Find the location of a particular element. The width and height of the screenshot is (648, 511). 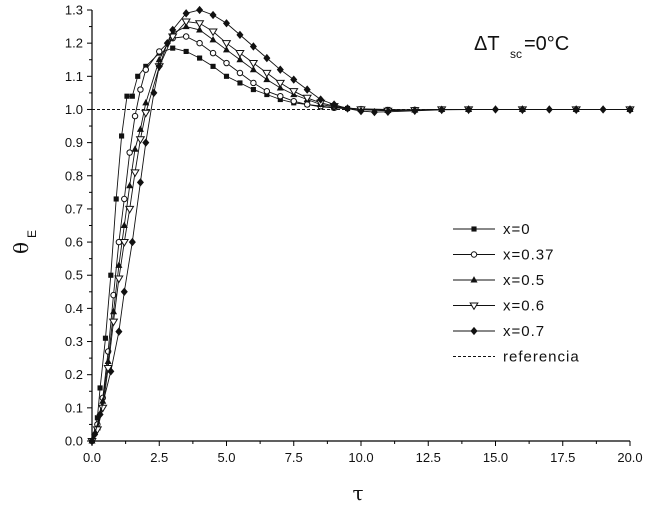

legend-label: x=0.7 is located at coordinates (524, 331).